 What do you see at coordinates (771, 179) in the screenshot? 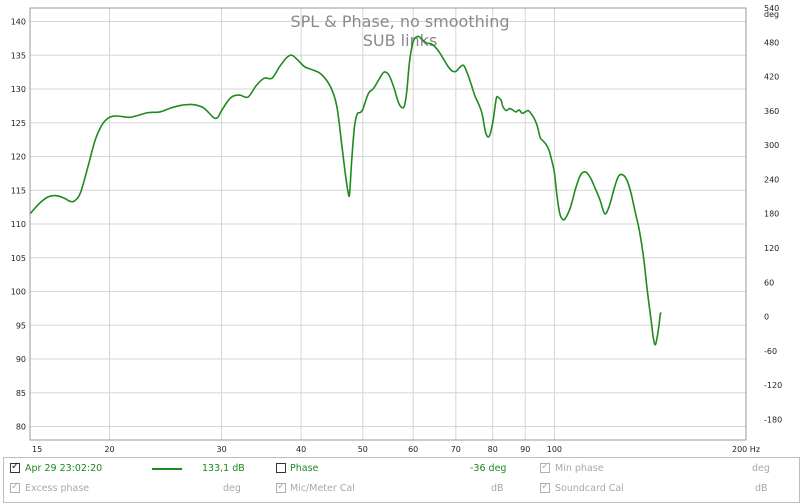
I see `right-tick-label: 240` at bounding box center [771, 179].